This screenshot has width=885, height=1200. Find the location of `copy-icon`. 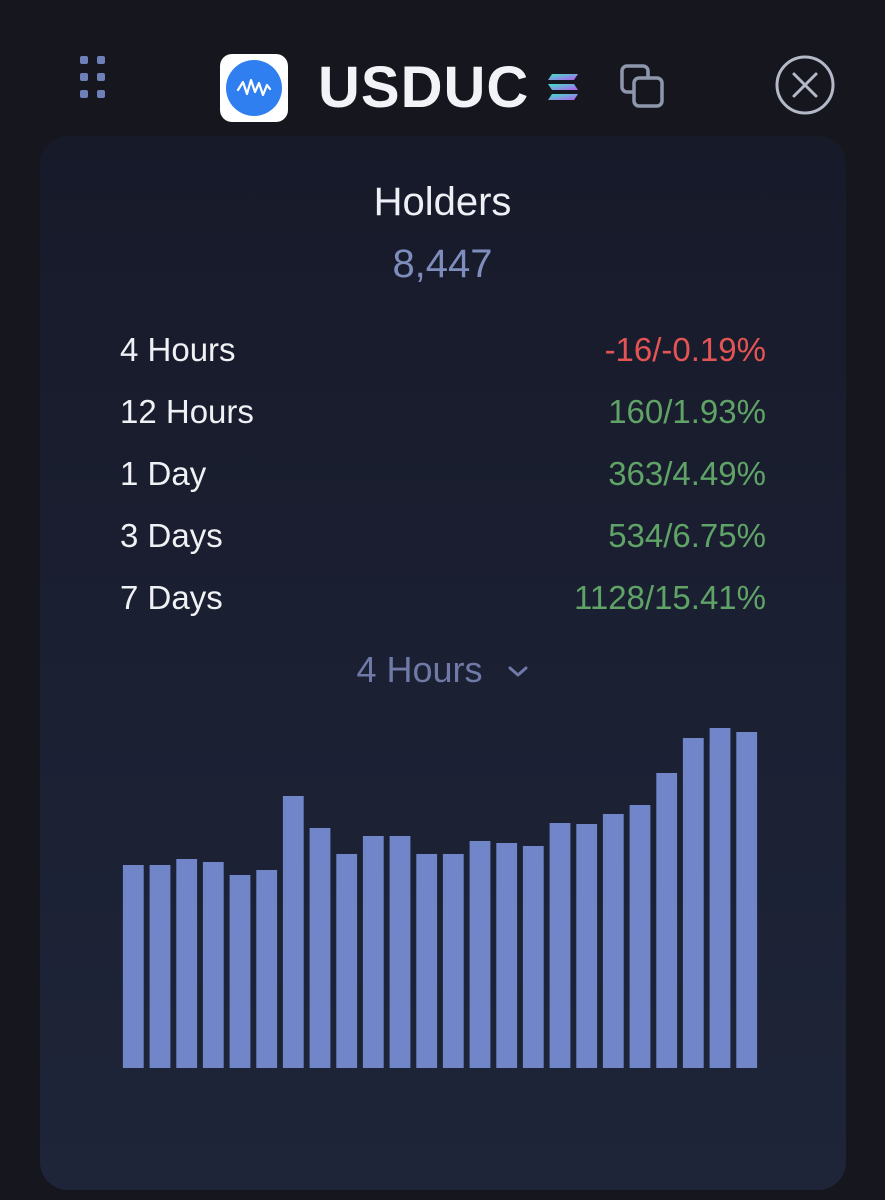

copy-icon is located at coordinates (643, 87).